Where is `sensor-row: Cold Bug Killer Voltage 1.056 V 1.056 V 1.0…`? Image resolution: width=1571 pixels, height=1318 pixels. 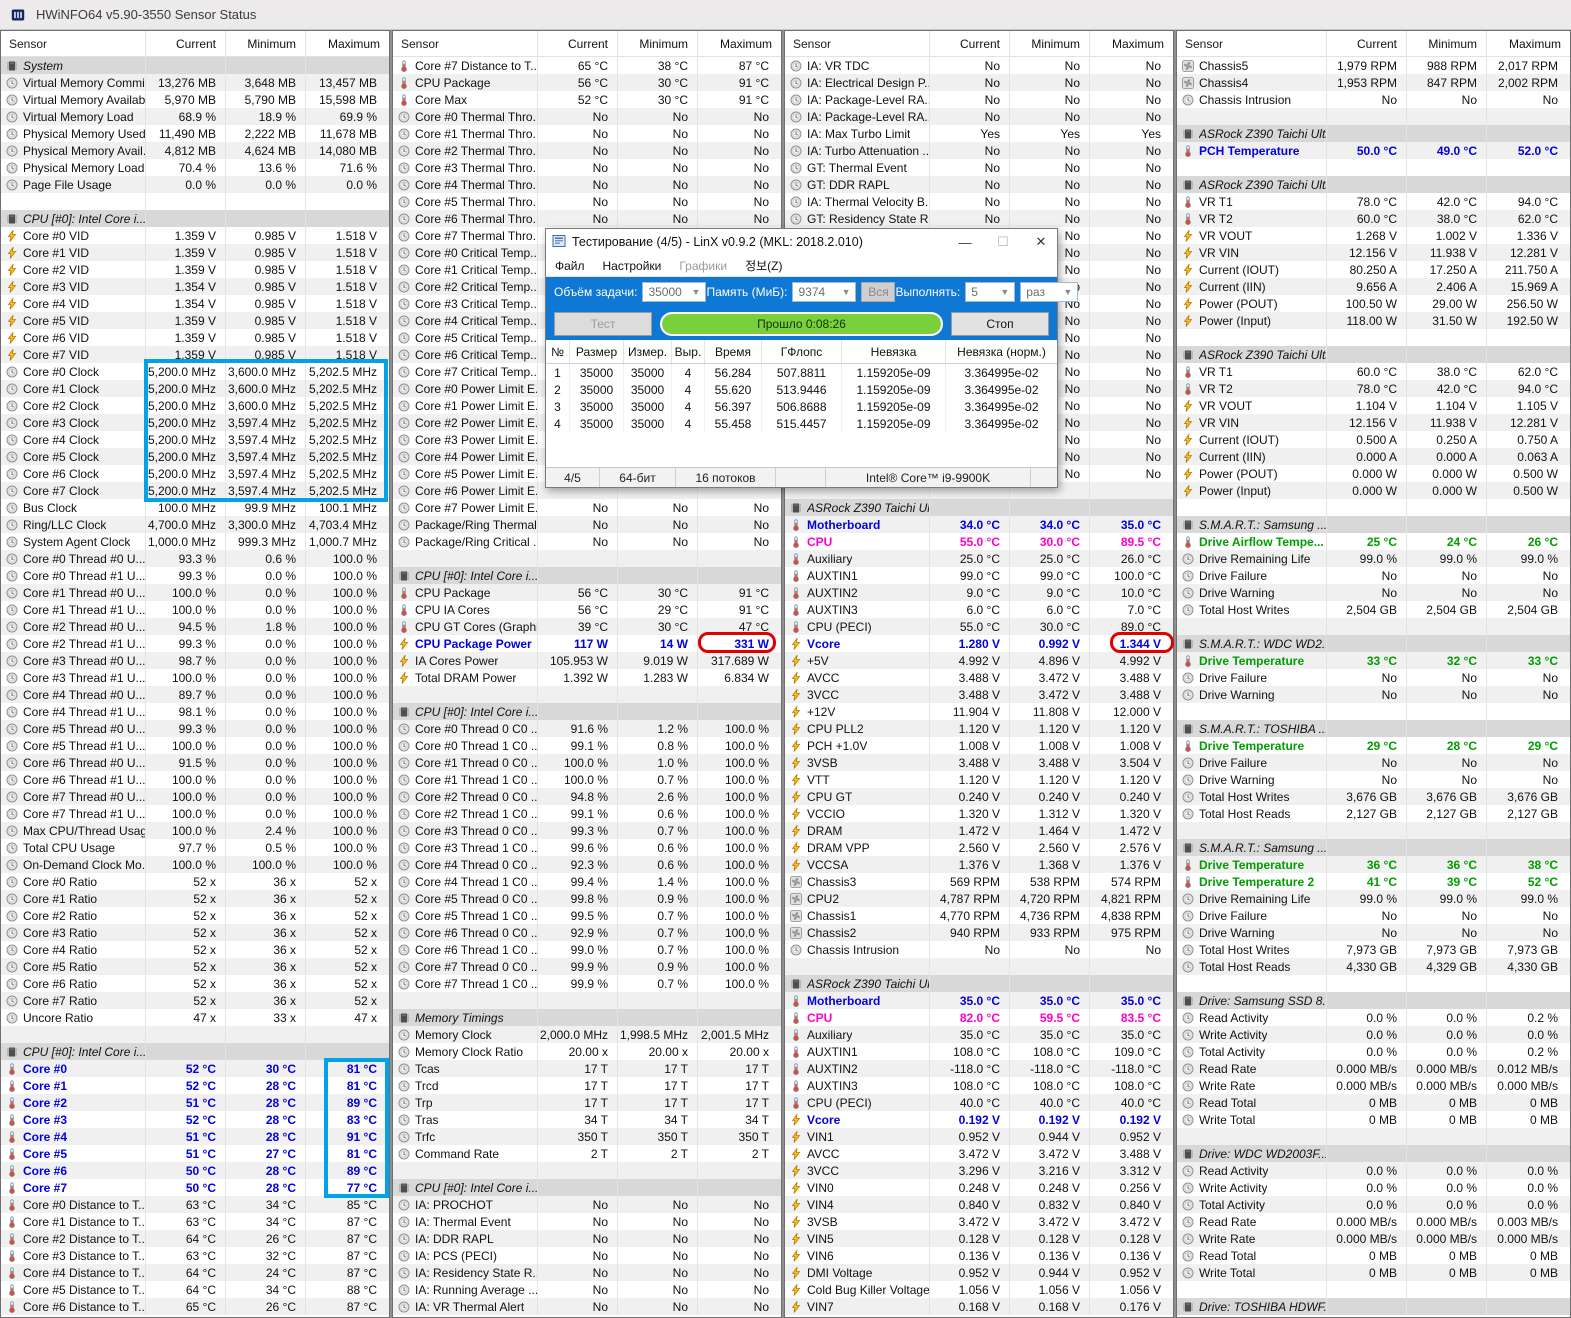 sensor-row: Cold Bug Killer Voltage 1.056 V 1.056 V 1.0… is located at coordinates (979, 1289).